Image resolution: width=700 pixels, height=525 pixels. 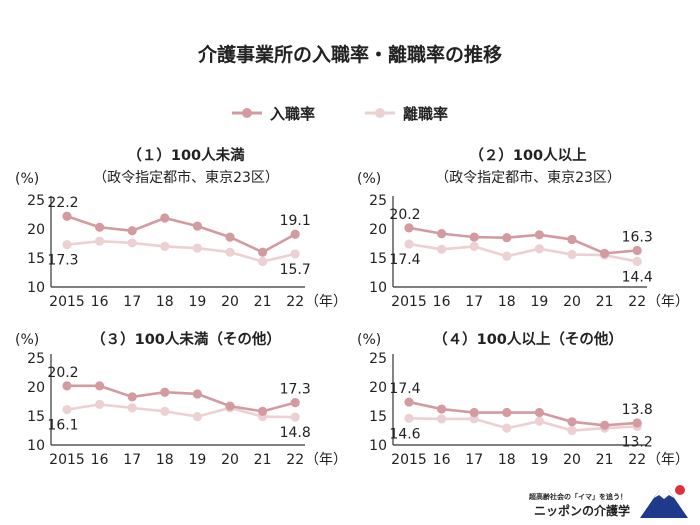 I want to click on legend-item-entry-rate: 入職率, so click(x=273, y=114).